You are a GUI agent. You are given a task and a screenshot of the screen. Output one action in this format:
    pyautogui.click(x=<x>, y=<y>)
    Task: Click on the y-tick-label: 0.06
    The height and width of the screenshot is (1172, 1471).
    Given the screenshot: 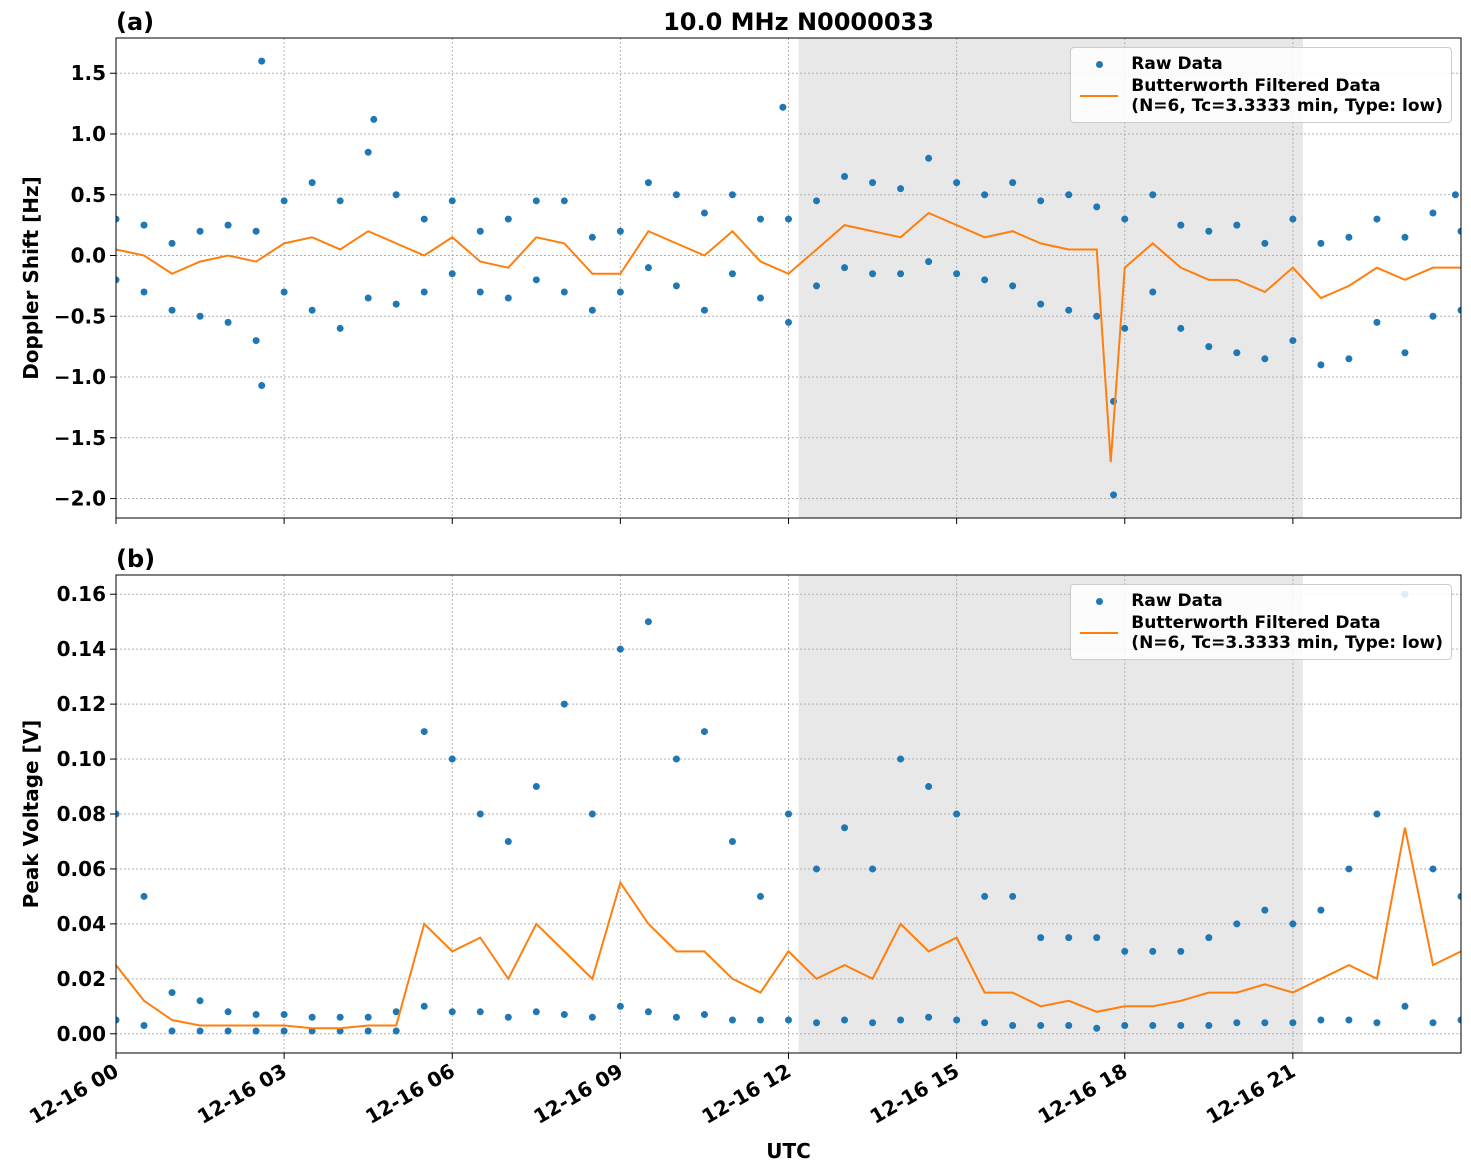 What is the action you would take?
    pyautogui.click(x=81, y=869)
    